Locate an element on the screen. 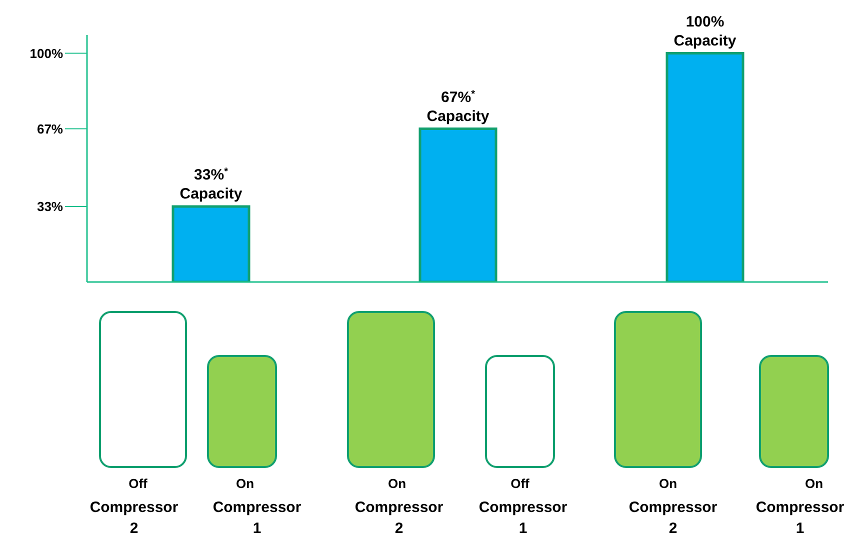  y-tick-label: 67% is located at coordinates (50, 128).